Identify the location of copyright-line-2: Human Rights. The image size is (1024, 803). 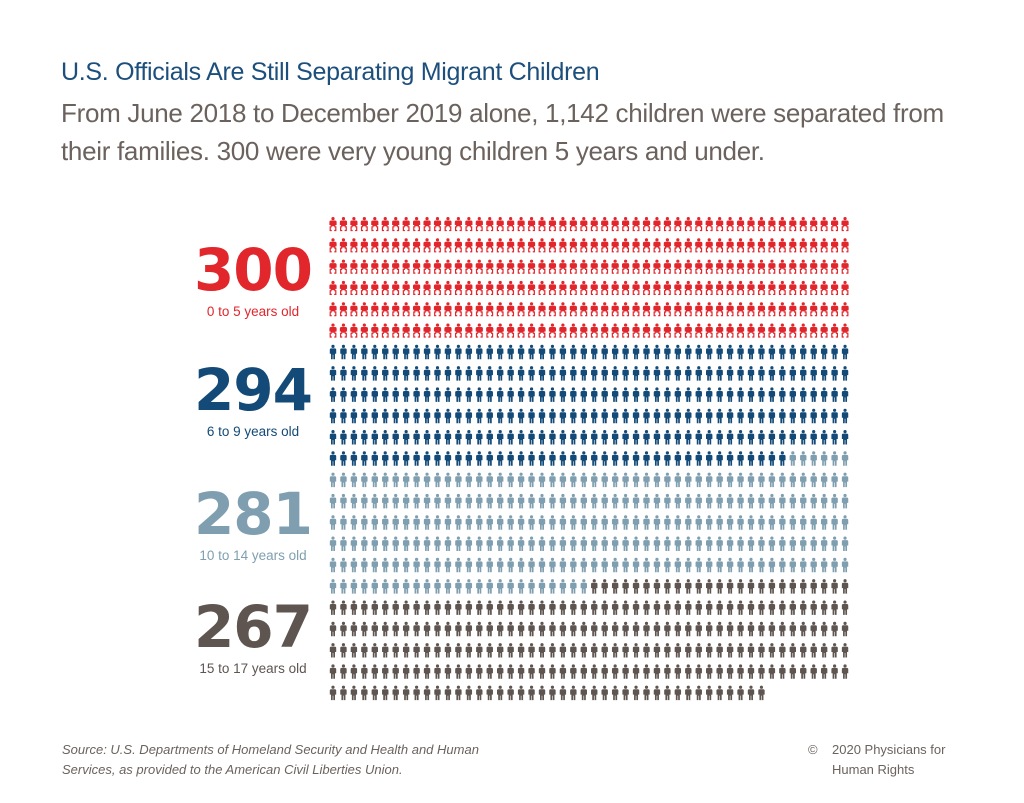
(873, 769).